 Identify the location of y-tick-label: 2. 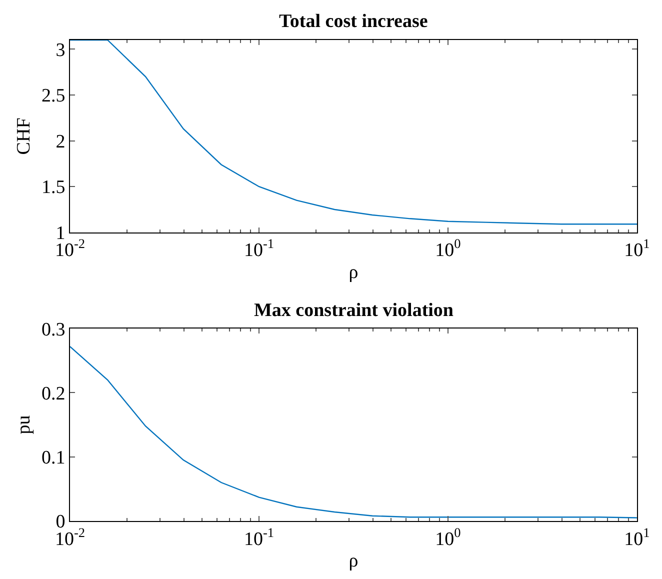
(61, 141).